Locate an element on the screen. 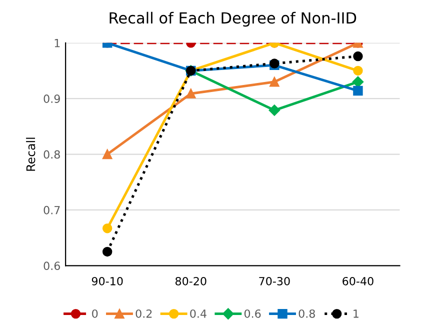 The image size is (423, 330). chart-title: Recall of Each Degree of Non-IID is located at coordinates (233, 19).